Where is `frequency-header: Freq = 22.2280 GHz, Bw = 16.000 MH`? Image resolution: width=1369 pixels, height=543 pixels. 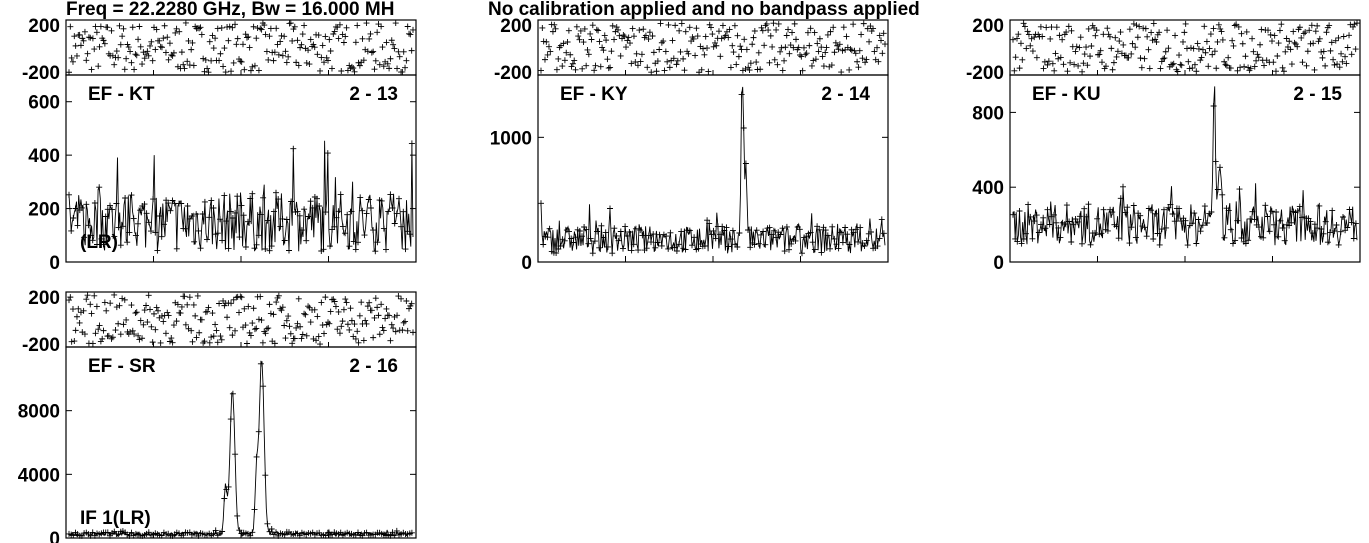 frequency-header: Freq = 22.2280 GHz, Bw = 16.000 MH is located at coordinates (230, 10).